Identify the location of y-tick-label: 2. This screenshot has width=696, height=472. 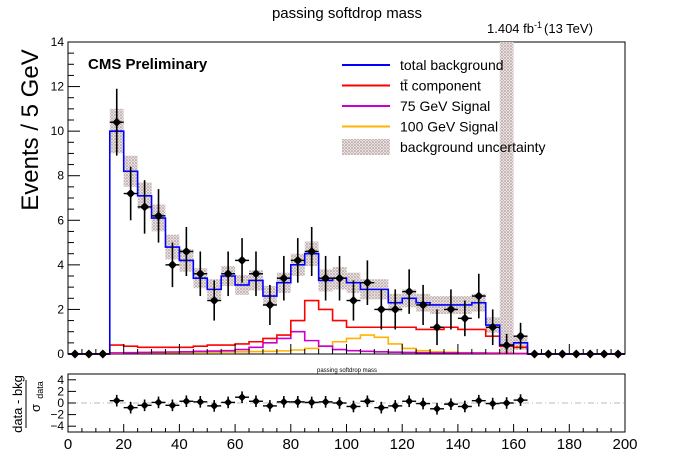
(60, 309).